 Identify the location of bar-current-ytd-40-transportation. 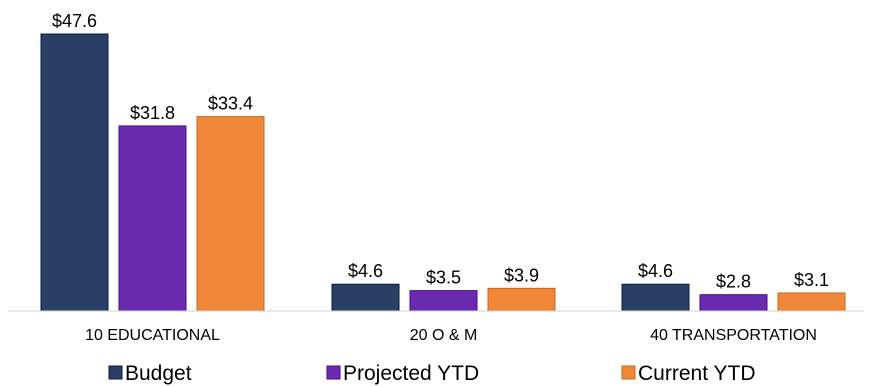
(811, 302).